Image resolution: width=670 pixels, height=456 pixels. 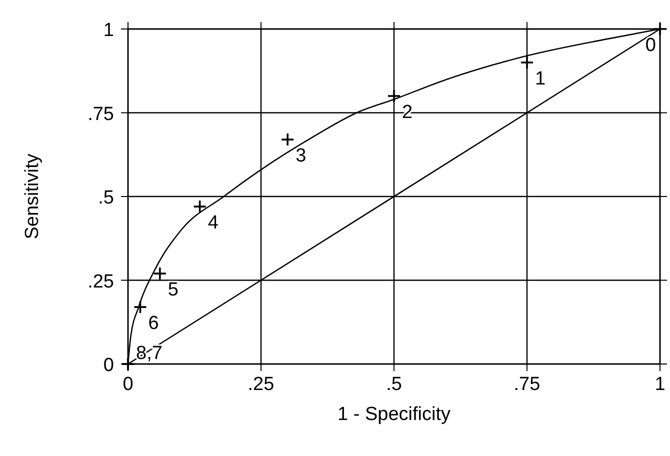 What do you see at coordinates (32, 196) in the screenshot?
I see `y-axis-title: Sensitivity` at bounding box center [32, 196].